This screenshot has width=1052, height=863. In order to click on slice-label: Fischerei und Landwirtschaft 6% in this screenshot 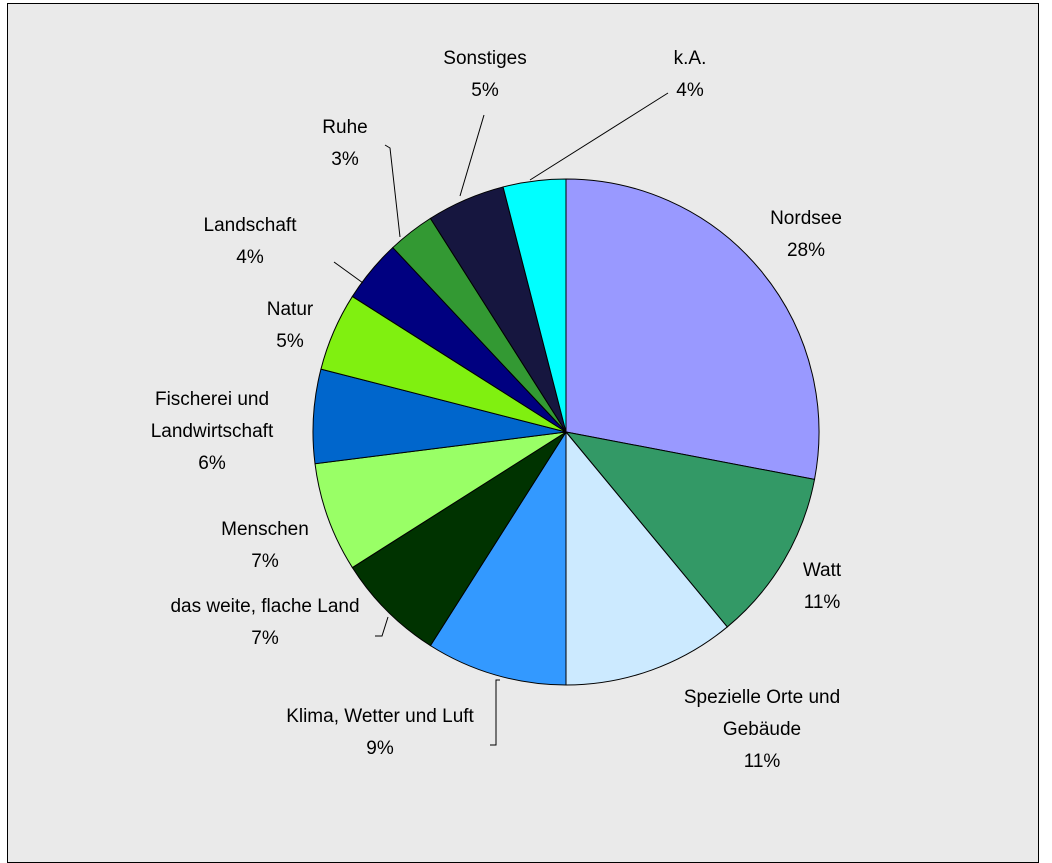, I will do `click(212, 432)`.